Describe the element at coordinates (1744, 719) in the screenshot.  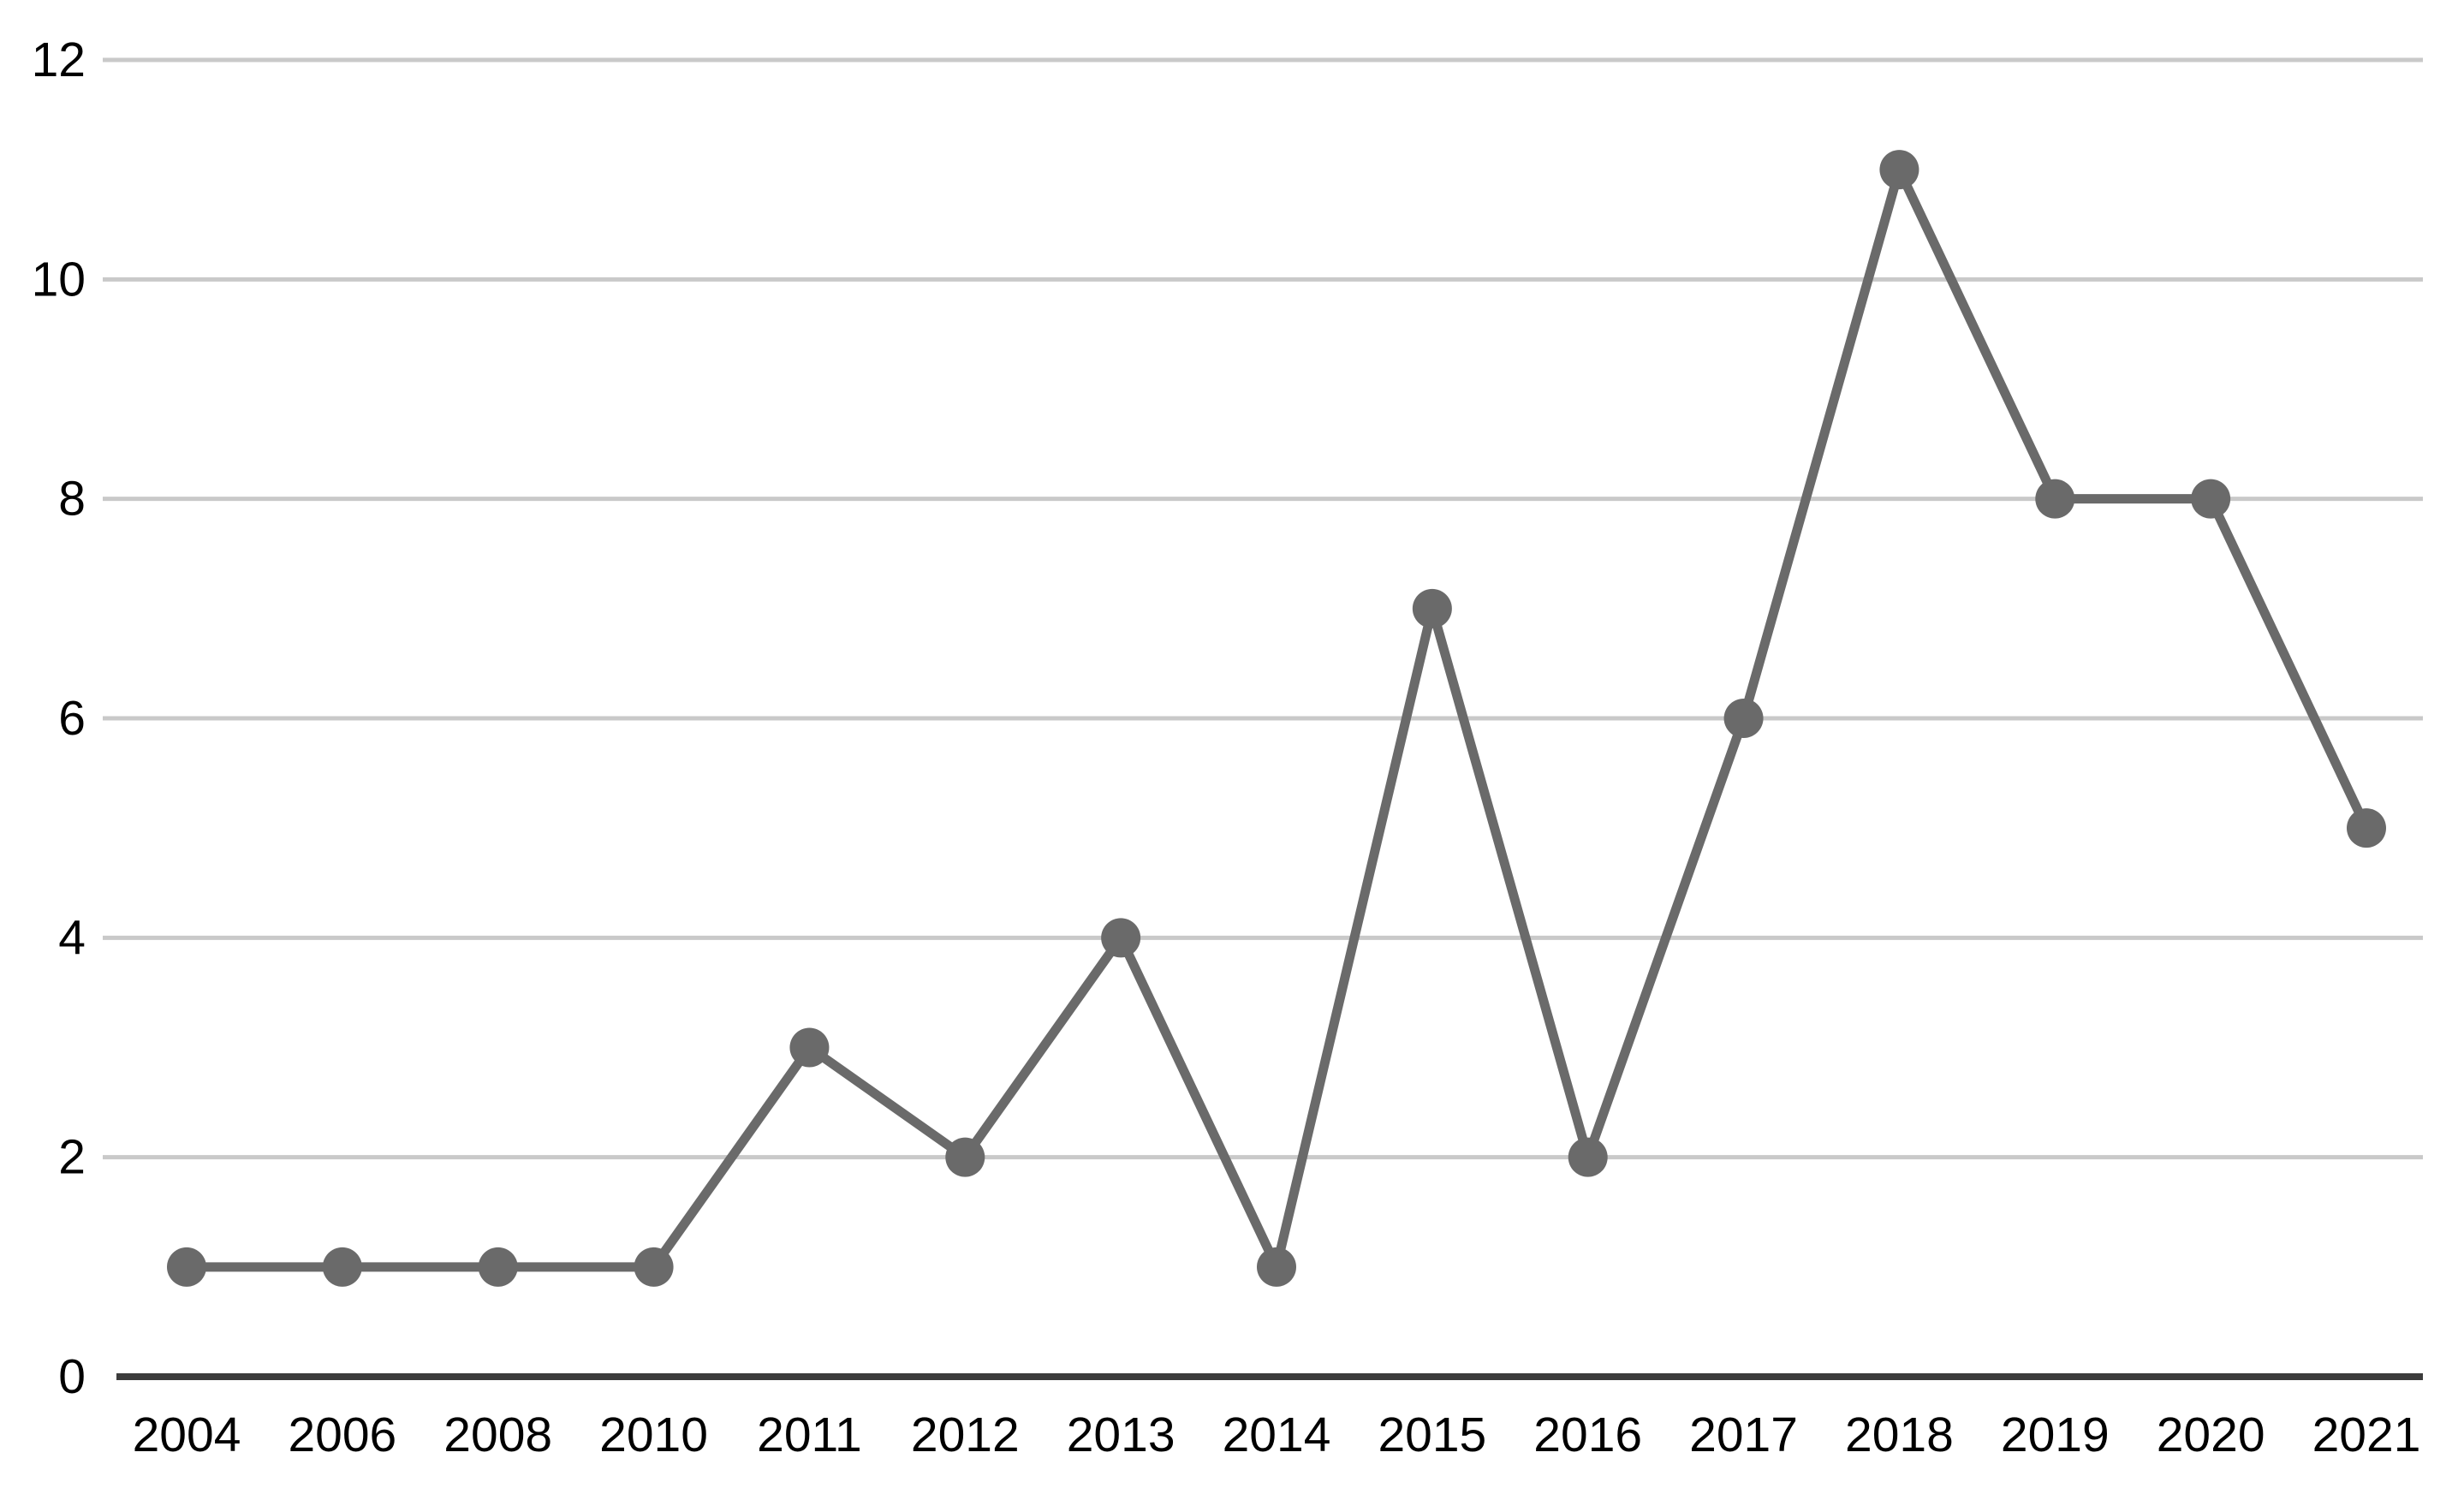
I see `data-point-2017` at that location.